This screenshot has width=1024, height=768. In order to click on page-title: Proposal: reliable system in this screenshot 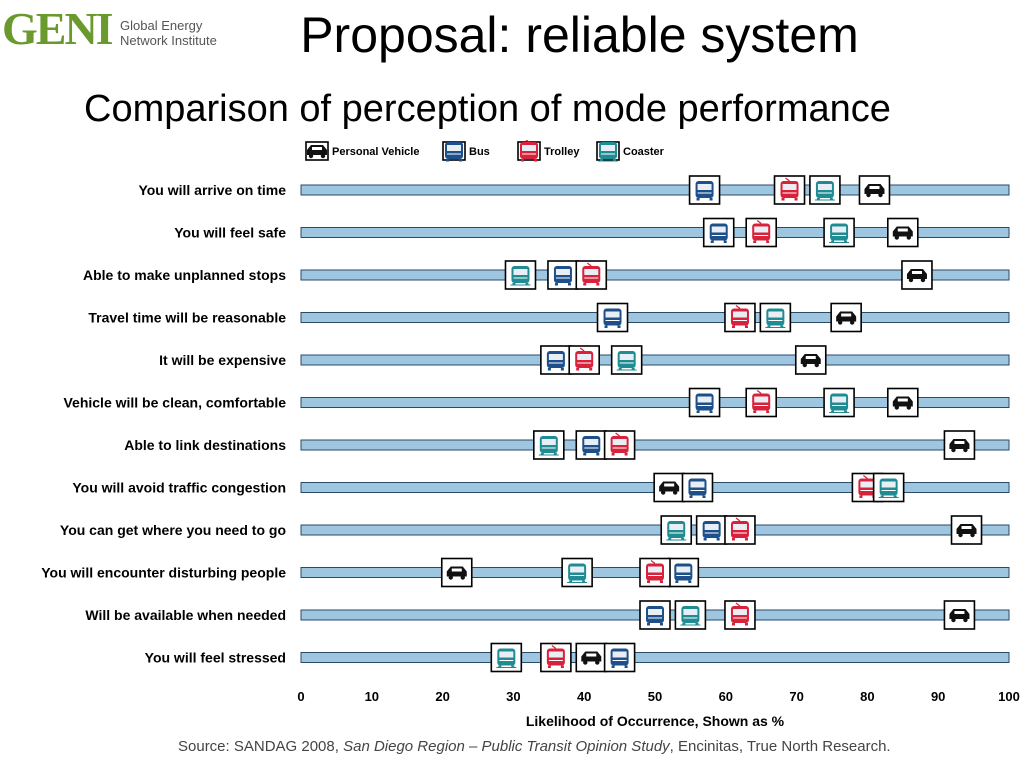, I will do `click(579, 35)`.